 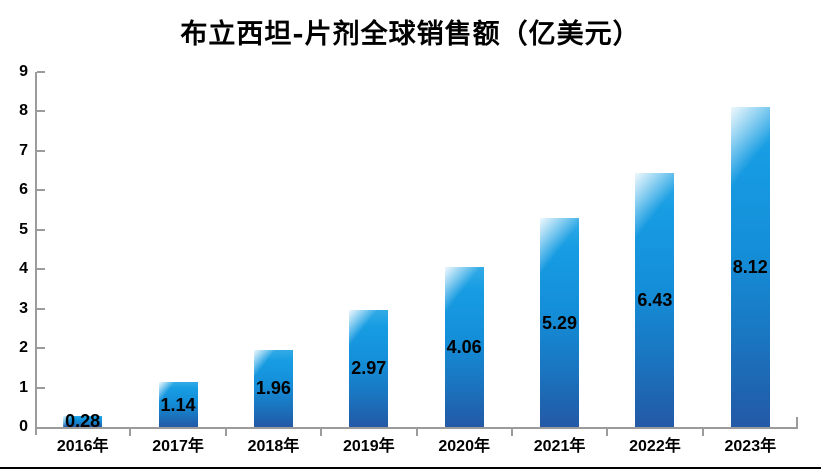 I want to click on bar-2022年: 6.43, so click(x=655, y=300).